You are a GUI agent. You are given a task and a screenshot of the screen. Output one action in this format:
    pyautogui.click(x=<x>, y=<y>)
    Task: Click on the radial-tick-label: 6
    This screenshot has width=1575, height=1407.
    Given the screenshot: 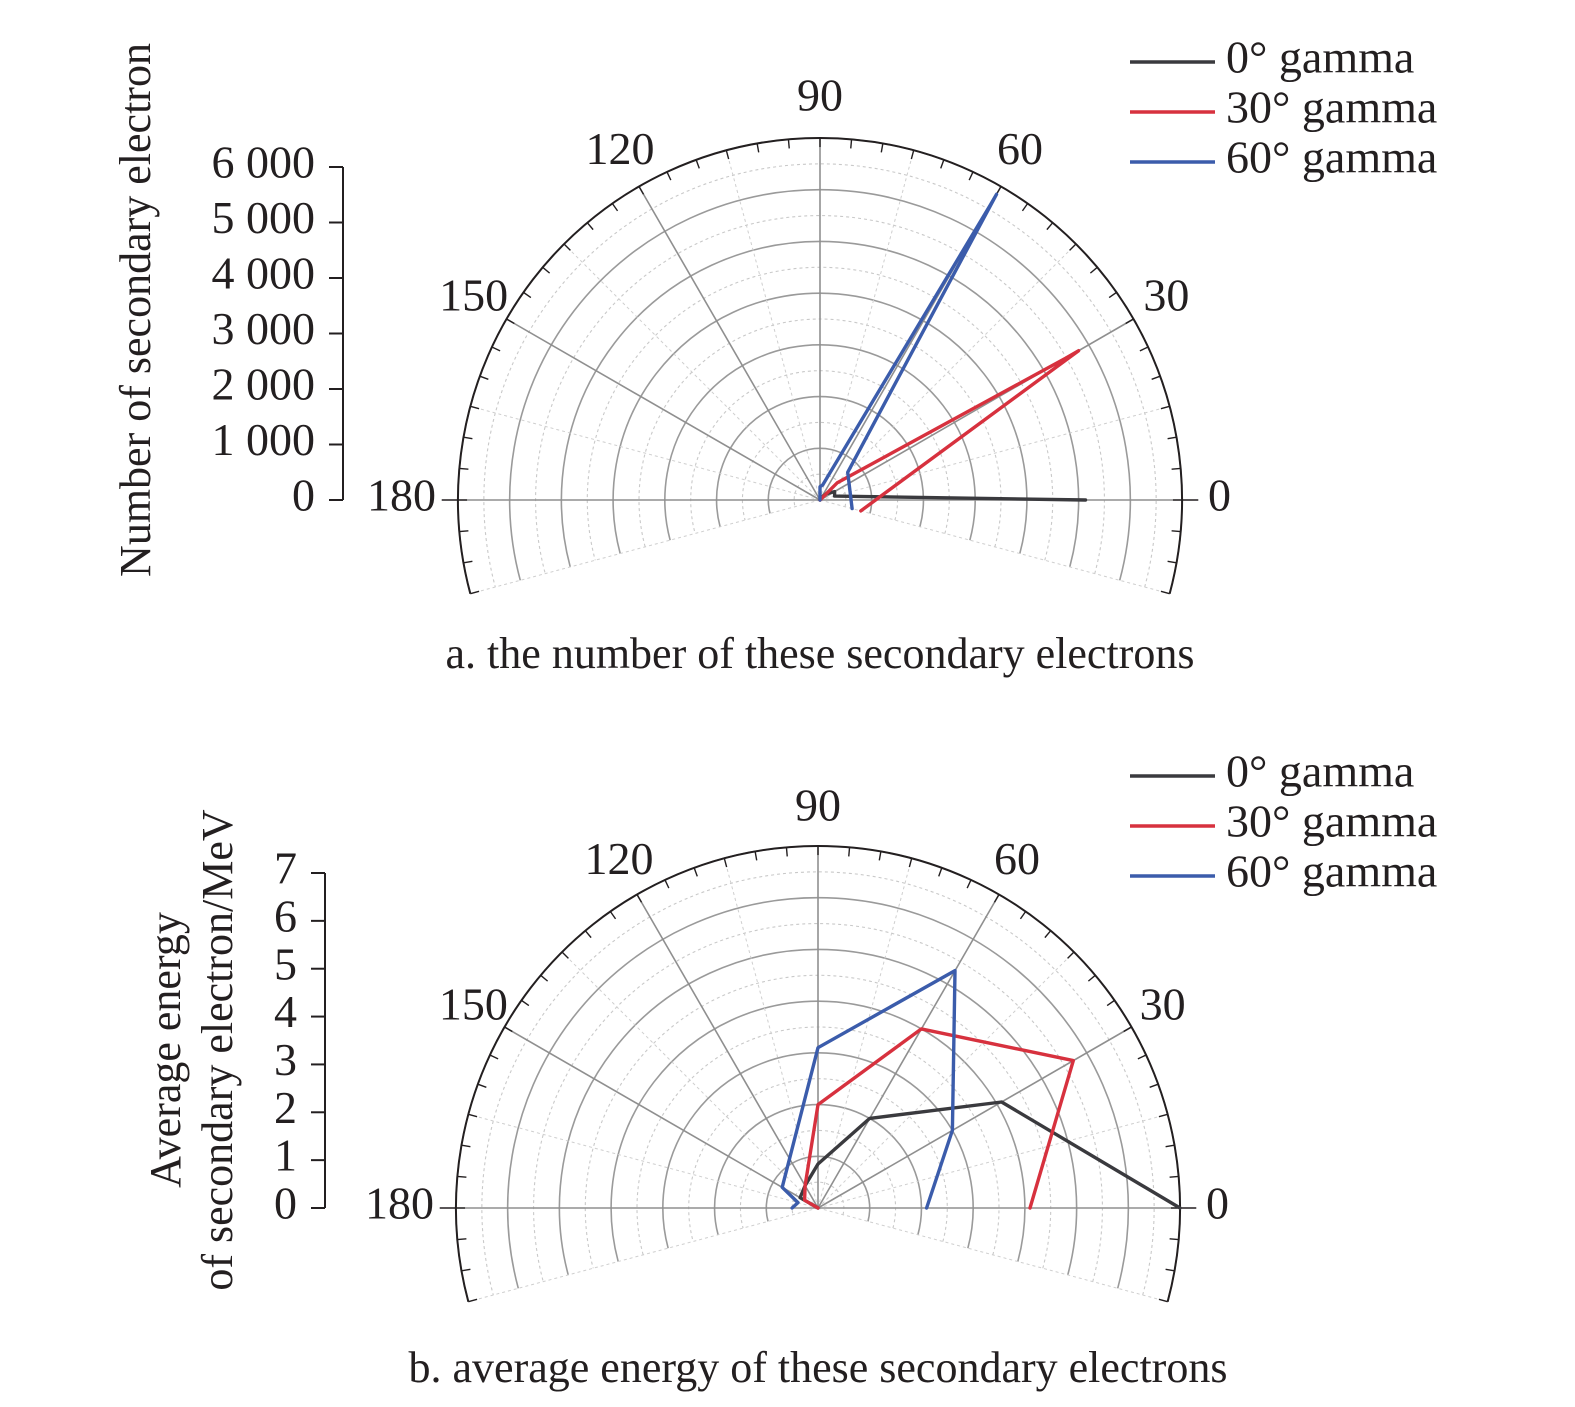 What is the action you would take?
    pyautogui.click(x=285, y=915)
    